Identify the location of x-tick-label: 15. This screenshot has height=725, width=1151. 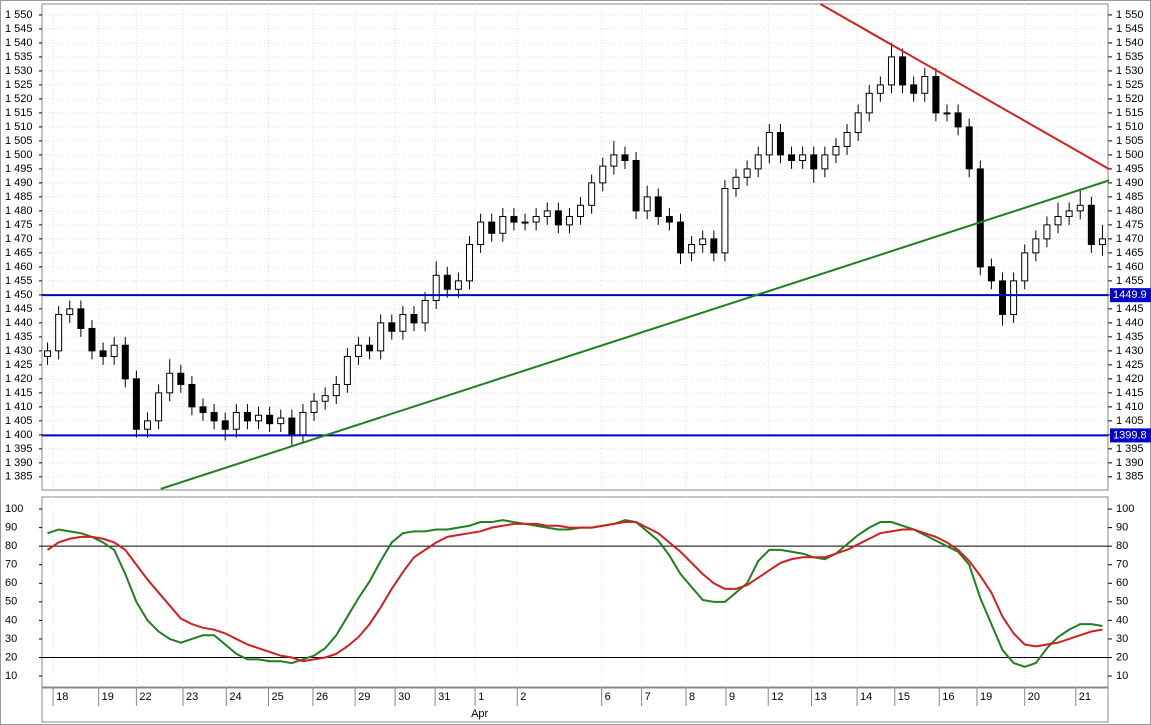
(904, 697).